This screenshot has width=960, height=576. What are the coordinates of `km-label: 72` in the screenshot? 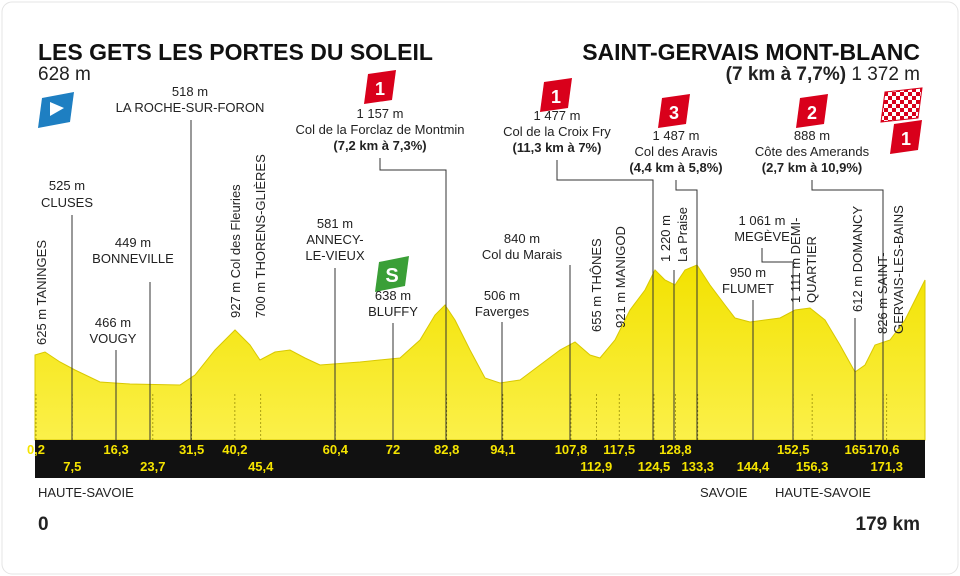 It's located at (393, 449).